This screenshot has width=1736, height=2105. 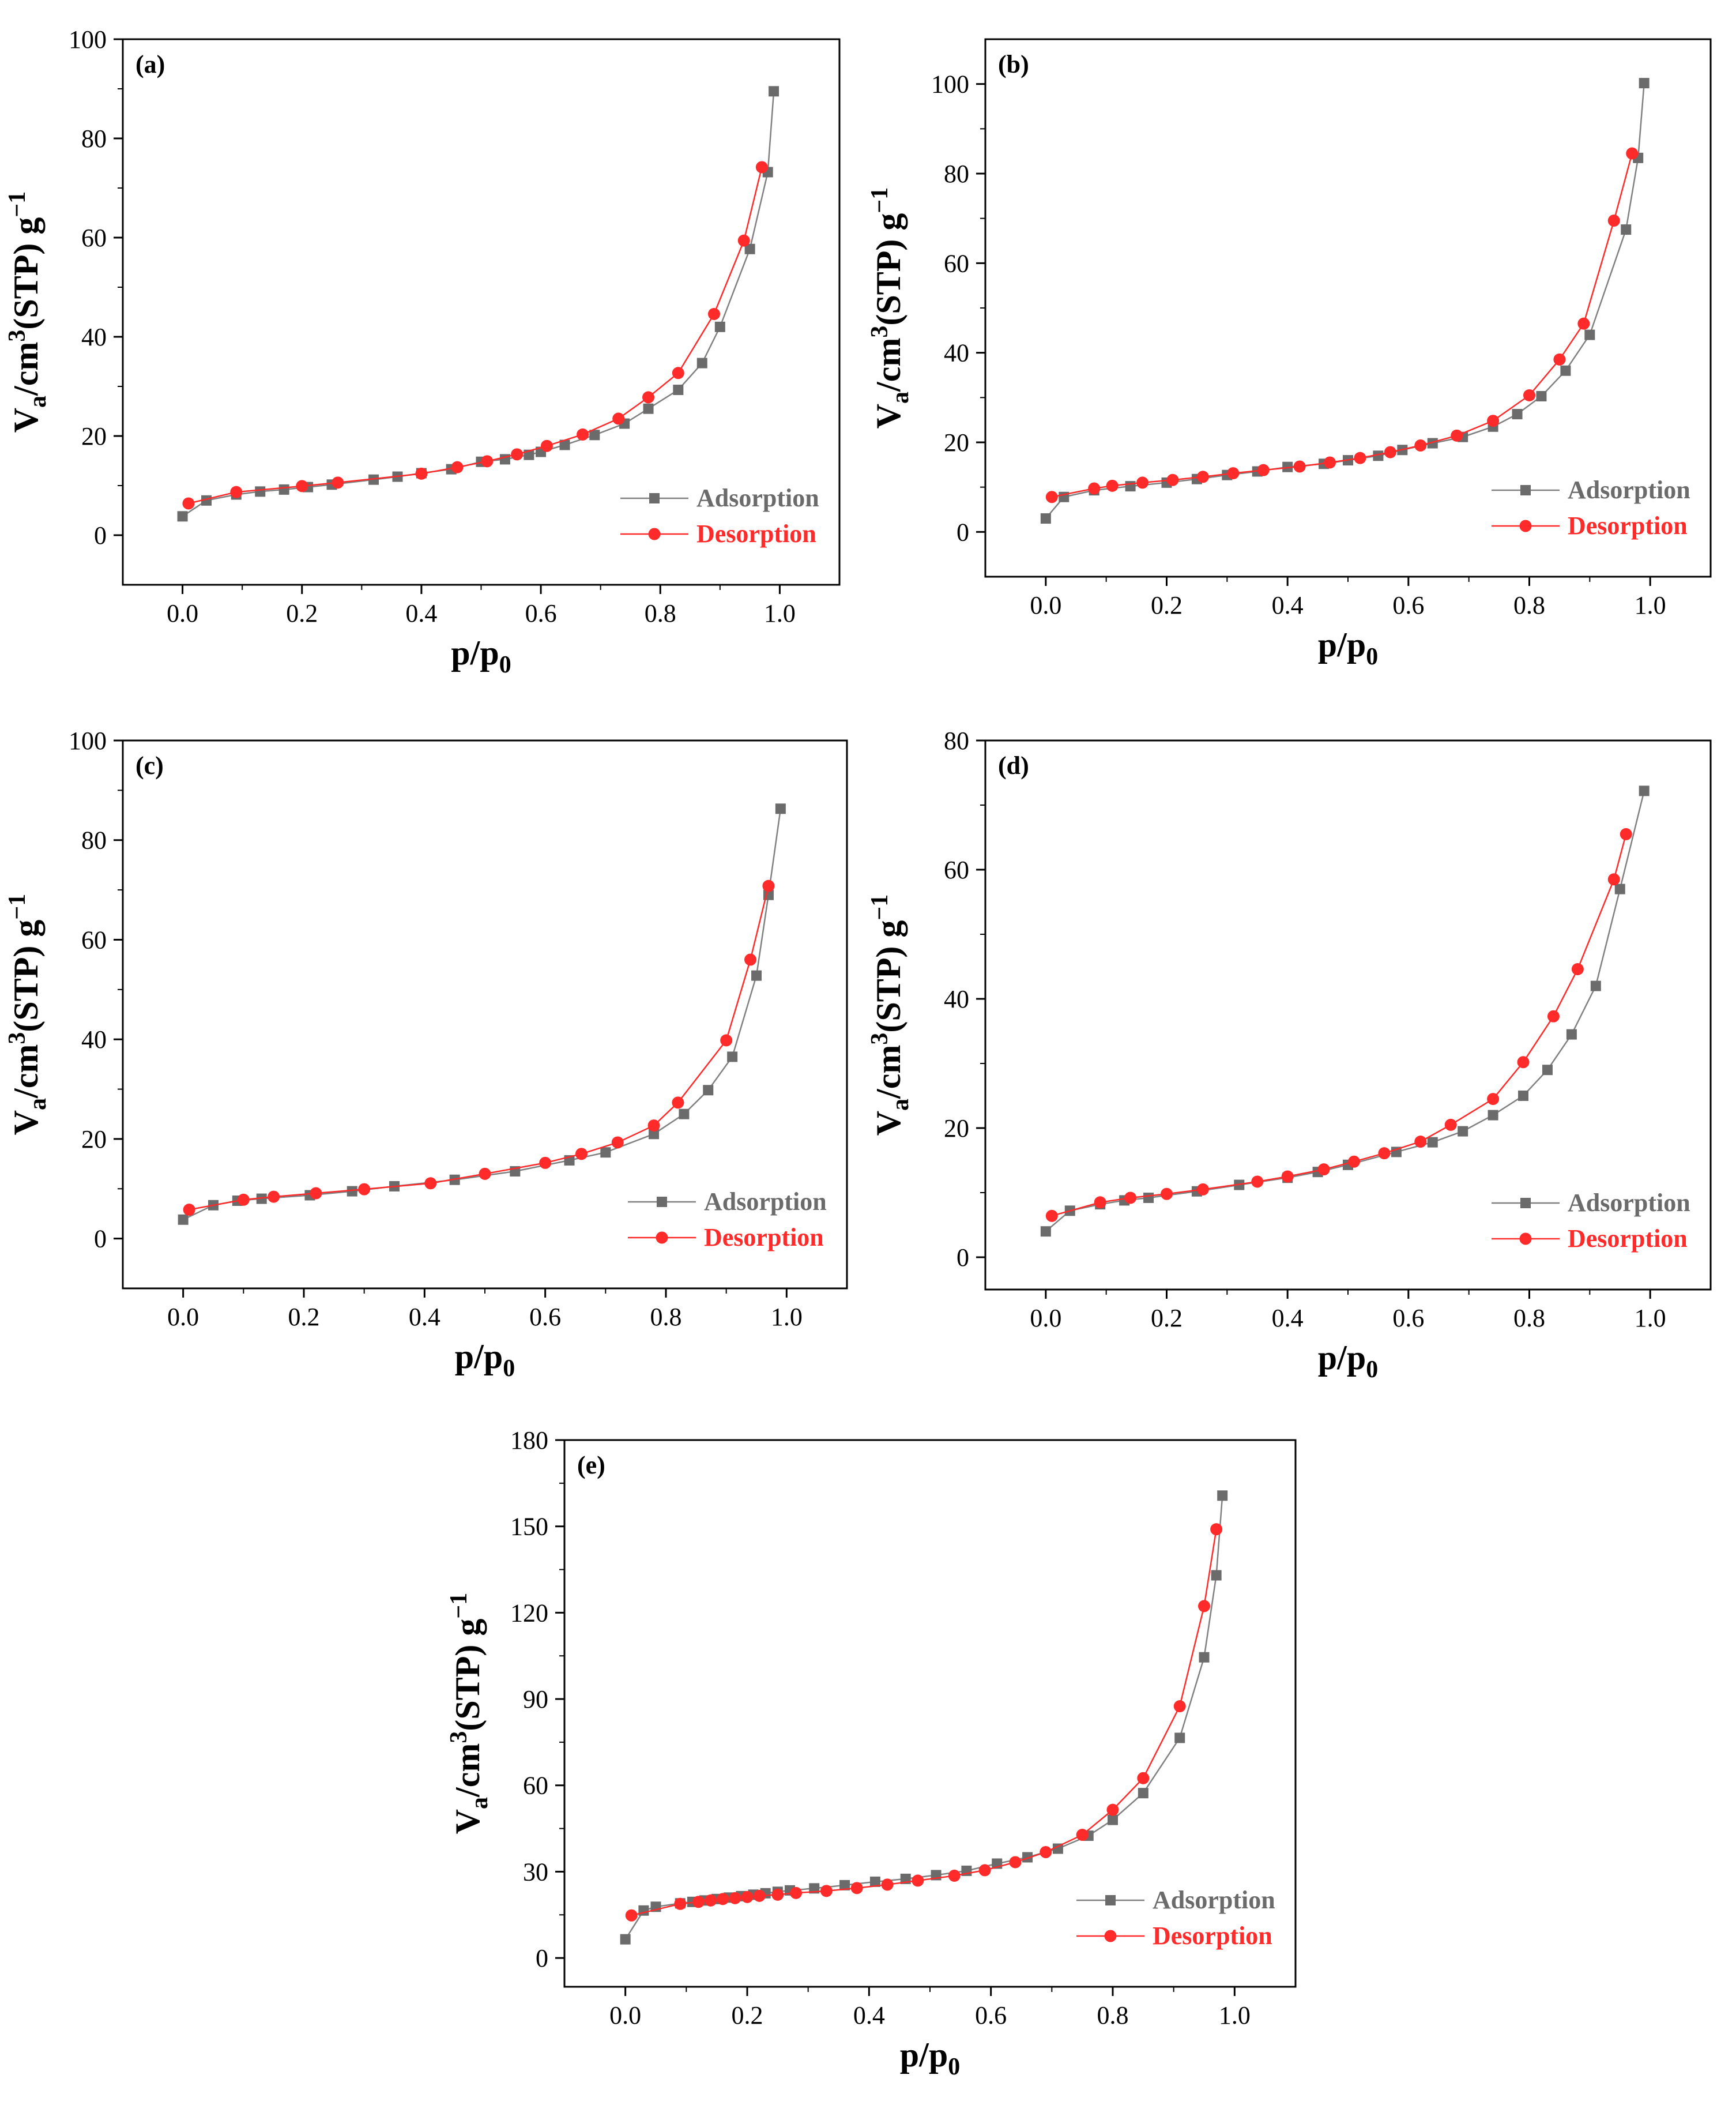 I want to click on y-tick-label: 100, so click(x=950, y=84).